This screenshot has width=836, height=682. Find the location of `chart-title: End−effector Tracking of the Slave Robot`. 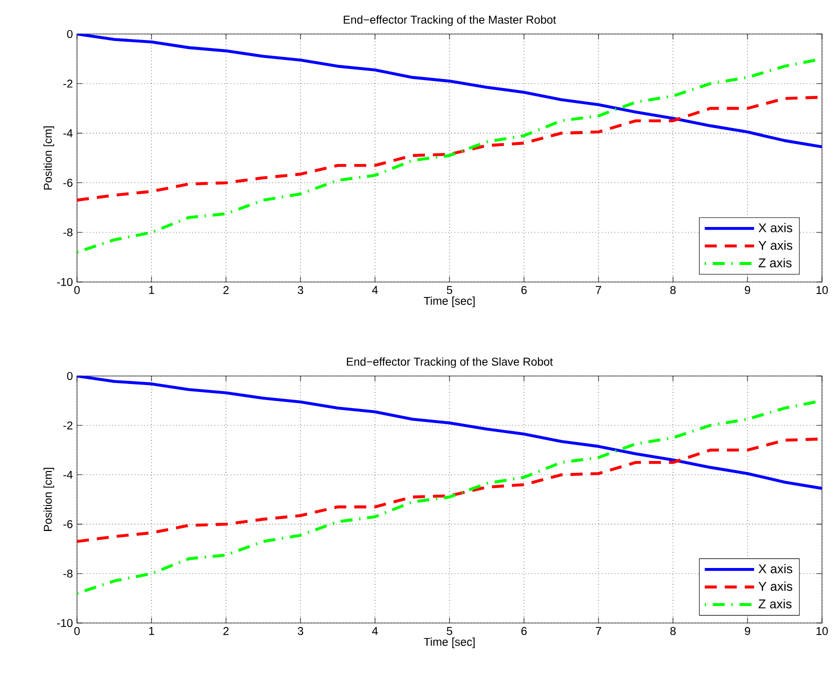

chart-title: End−effector Tracking of the Slave Robot is located at coordinates (449, 362).